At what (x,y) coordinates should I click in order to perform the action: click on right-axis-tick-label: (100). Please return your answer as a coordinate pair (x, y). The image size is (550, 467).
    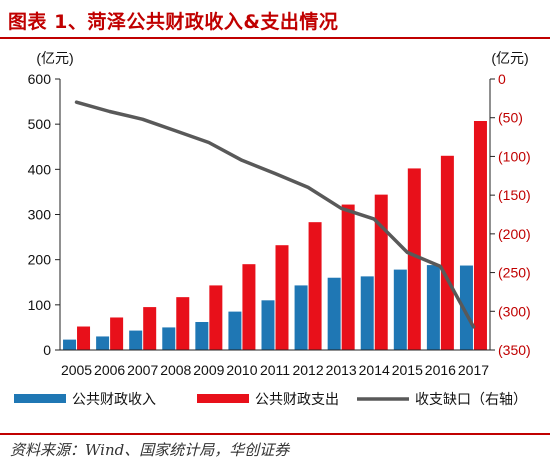
    Looking at the image, I should click on (514, 156).